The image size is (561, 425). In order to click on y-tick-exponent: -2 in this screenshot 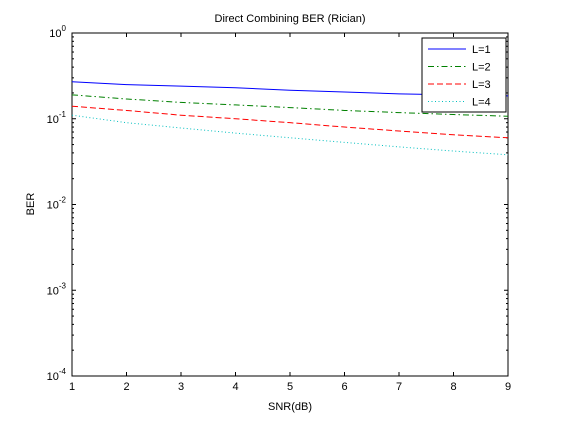, I will do `click(63, 200)`.